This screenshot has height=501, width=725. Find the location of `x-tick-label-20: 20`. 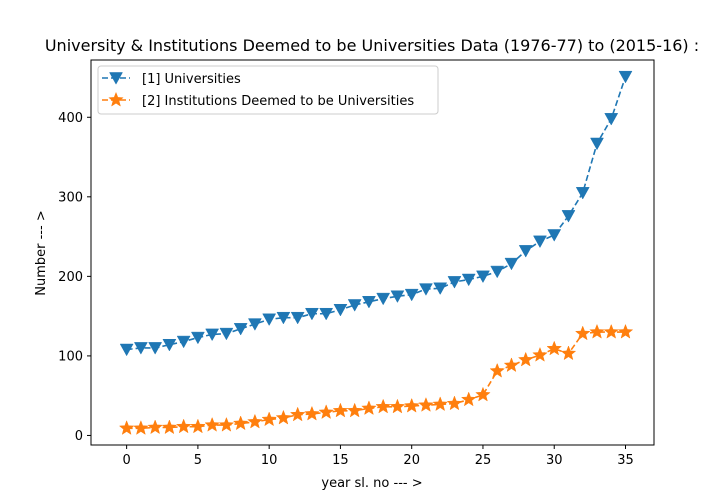

x-tick-label-20: 20 is located at coordinates (411, 460).